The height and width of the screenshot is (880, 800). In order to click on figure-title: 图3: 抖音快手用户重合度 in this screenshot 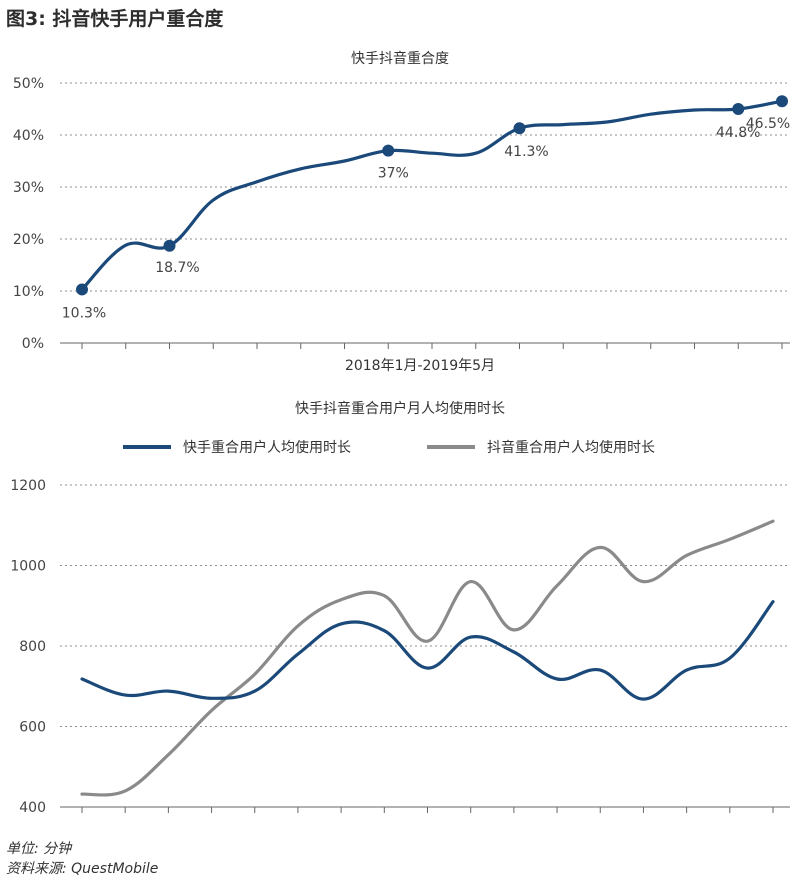, I will do `click(115, 19)`.